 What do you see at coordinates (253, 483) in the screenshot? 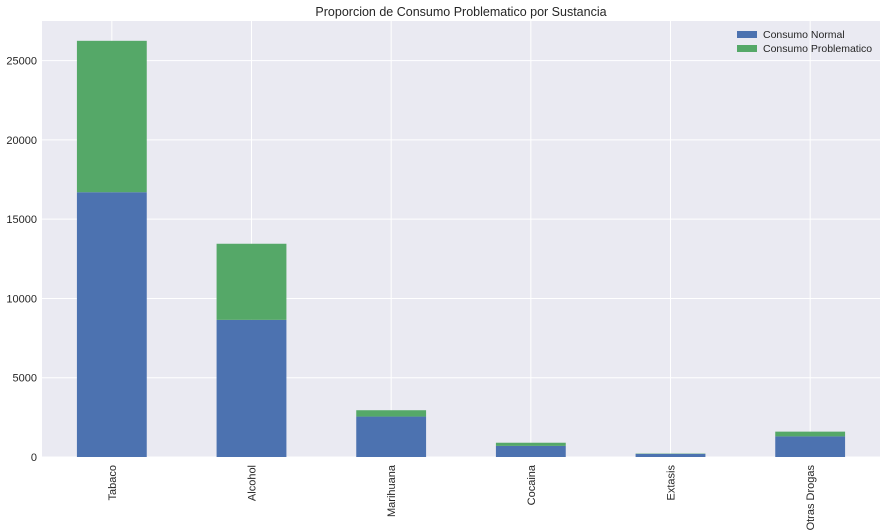
I see `x-tick-label: Alcohol` at bounding box center [253, 483].